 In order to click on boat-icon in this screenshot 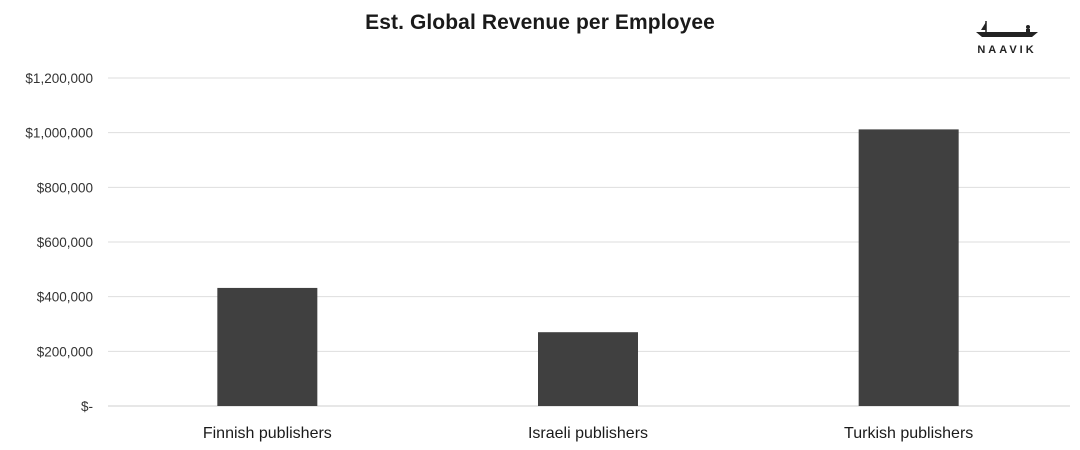, I will do `click(1007, 29)`.